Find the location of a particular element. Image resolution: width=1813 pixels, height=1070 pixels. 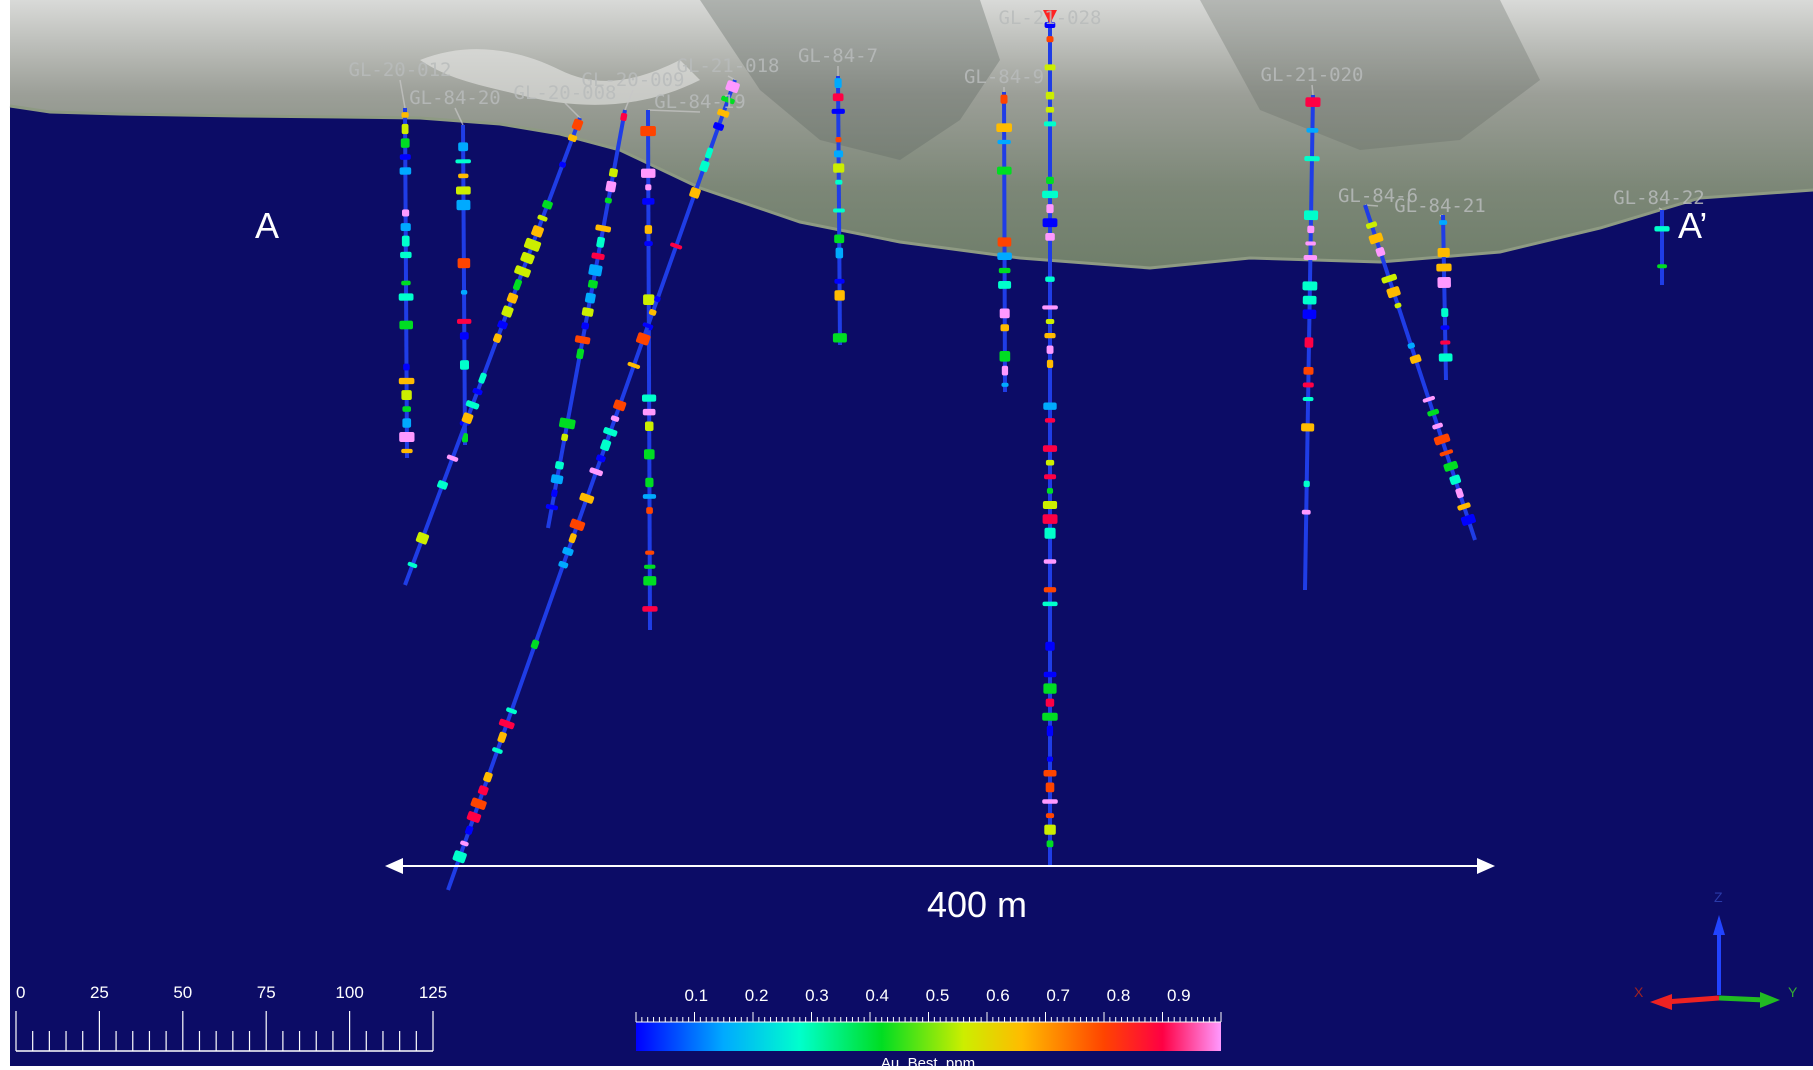

legend-tick-label: 0.5 is located at coordinates (938, 995).